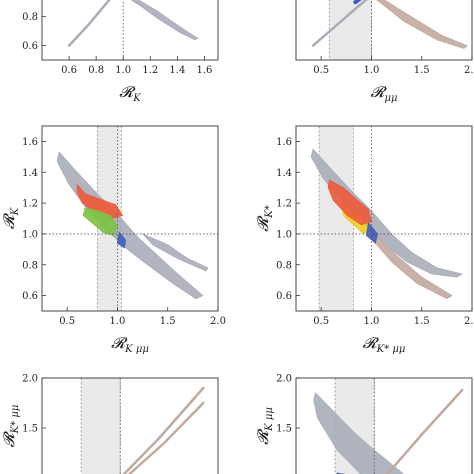  I want to click on chart-panel-p2: 0.5 1.0 1.5 2.0 𝓡μμ, so click(384, 52).